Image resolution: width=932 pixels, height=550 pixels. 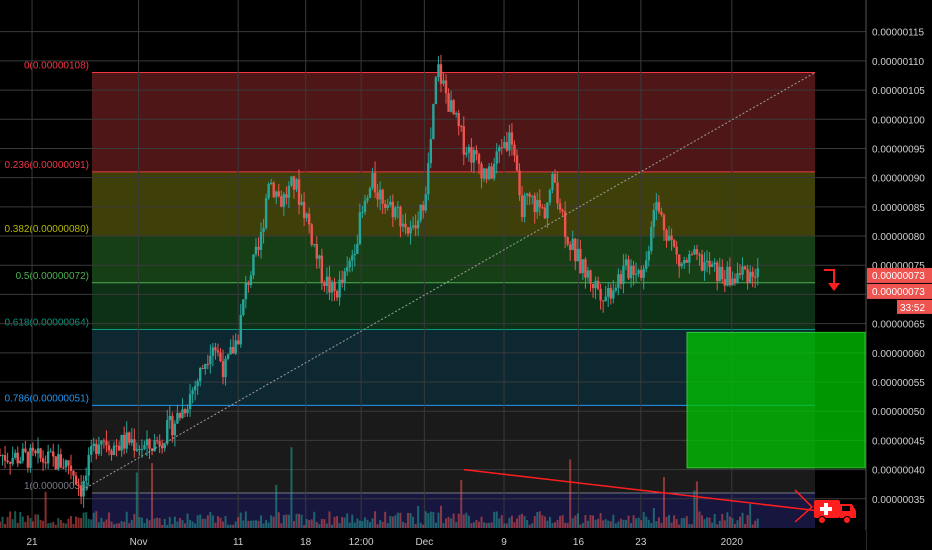 What do you see at coordinates (914, 306) in the screenshot?
I see `countdown-box` at bounding box center [914, 306].